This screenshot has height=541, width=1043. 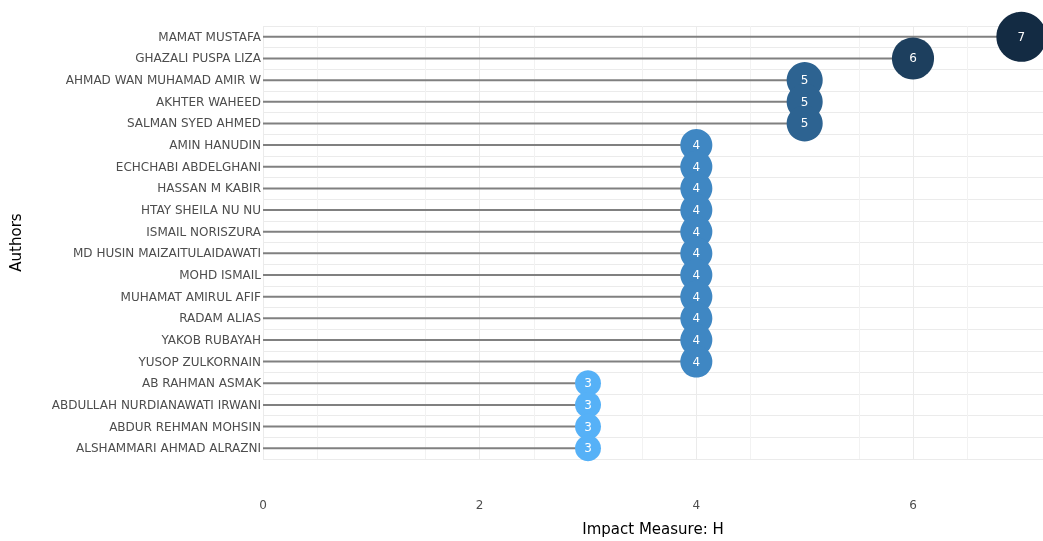 What do you see at coordinates (263, 505) in the screenshot?
I see `x-tick-label: 0` at bounding box center [263, 505].